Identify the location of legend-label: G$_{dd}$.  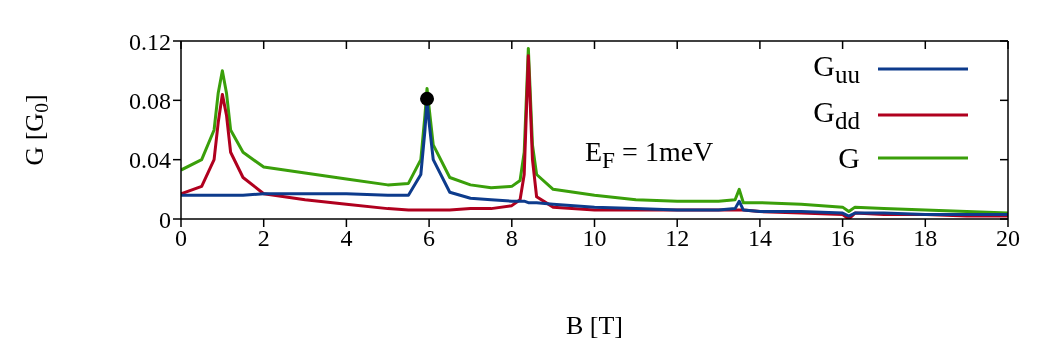
(836, 115).